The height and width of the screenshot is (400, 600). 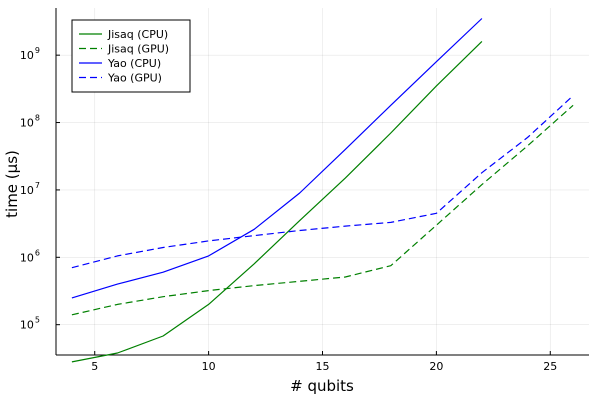 What do you see at coordinates (137, 34) in the screenshot?
I see `legend-label: Jisaq (CPU)` at bounding box center [137, 34].